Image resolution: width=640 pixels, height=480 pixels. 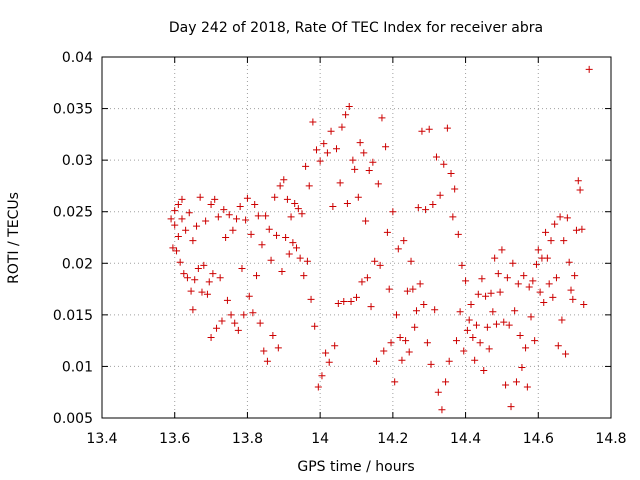 What do you see at coordinates (73, 316) in the screenshot?
I see `y-tick-label: 0.015` at bounding box center [73, 316].